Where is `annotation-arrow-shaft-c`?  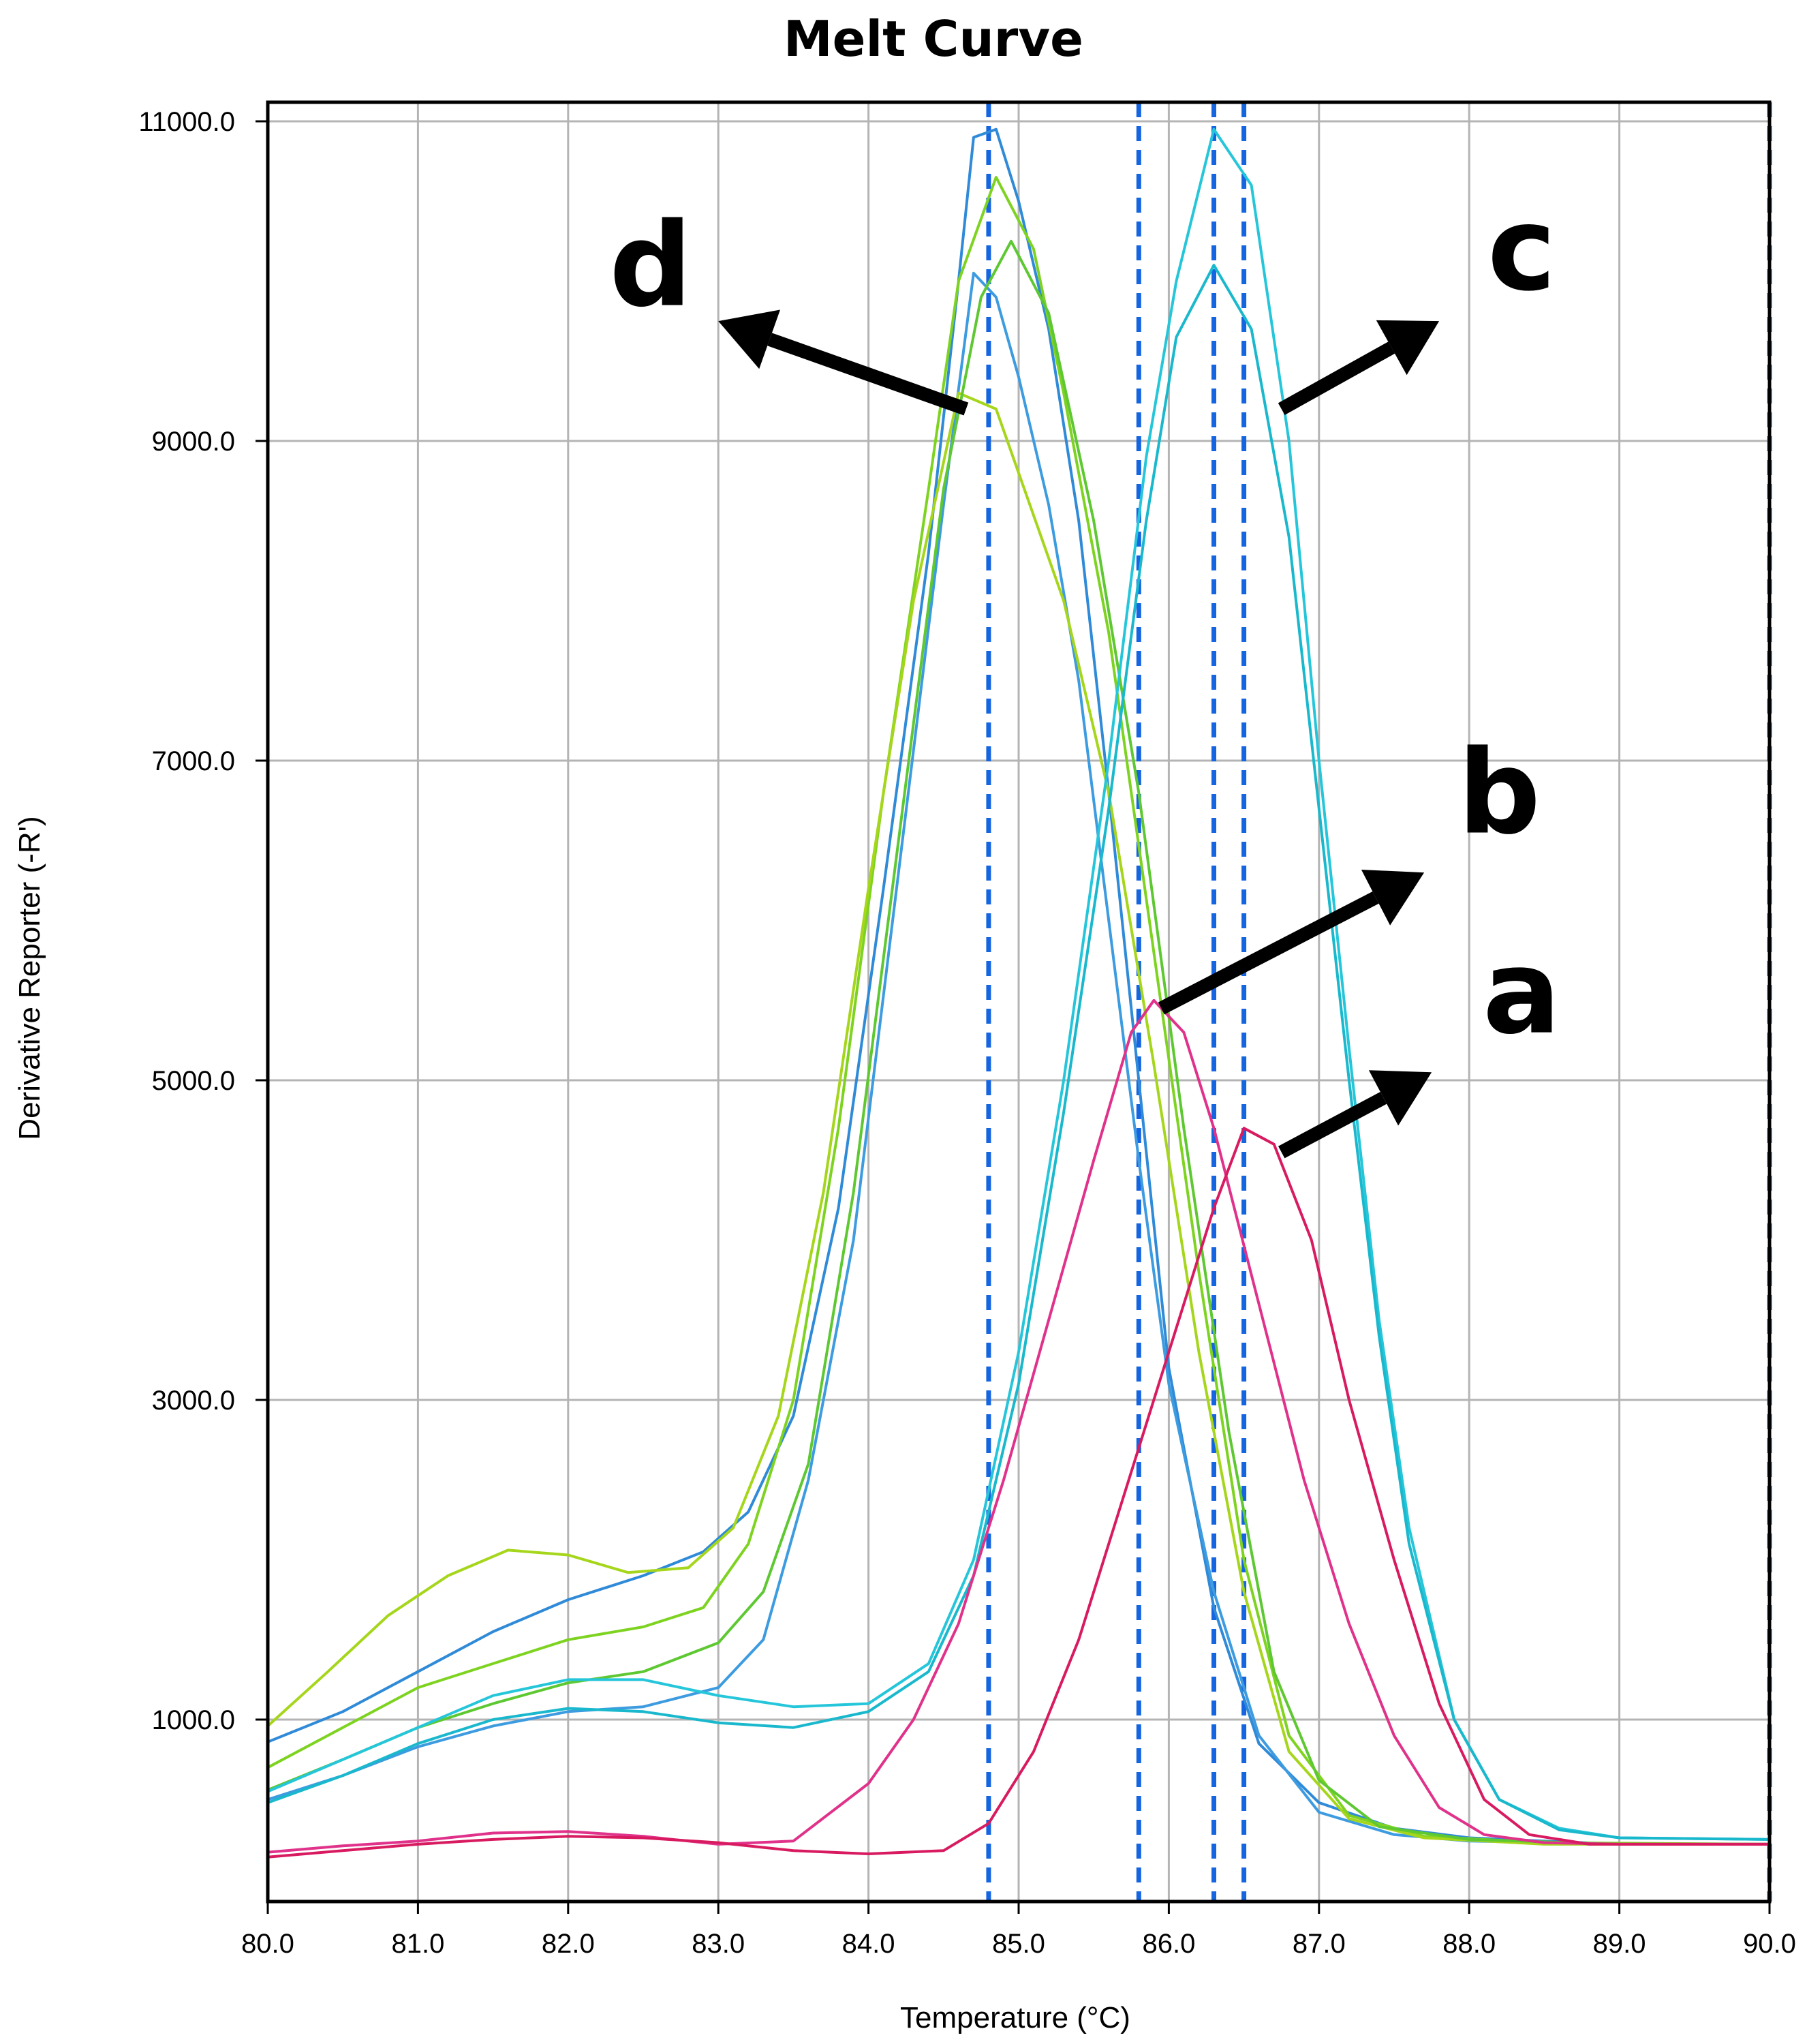
annotation-arrow-shaft-c is located at coordinates (1336, 378).